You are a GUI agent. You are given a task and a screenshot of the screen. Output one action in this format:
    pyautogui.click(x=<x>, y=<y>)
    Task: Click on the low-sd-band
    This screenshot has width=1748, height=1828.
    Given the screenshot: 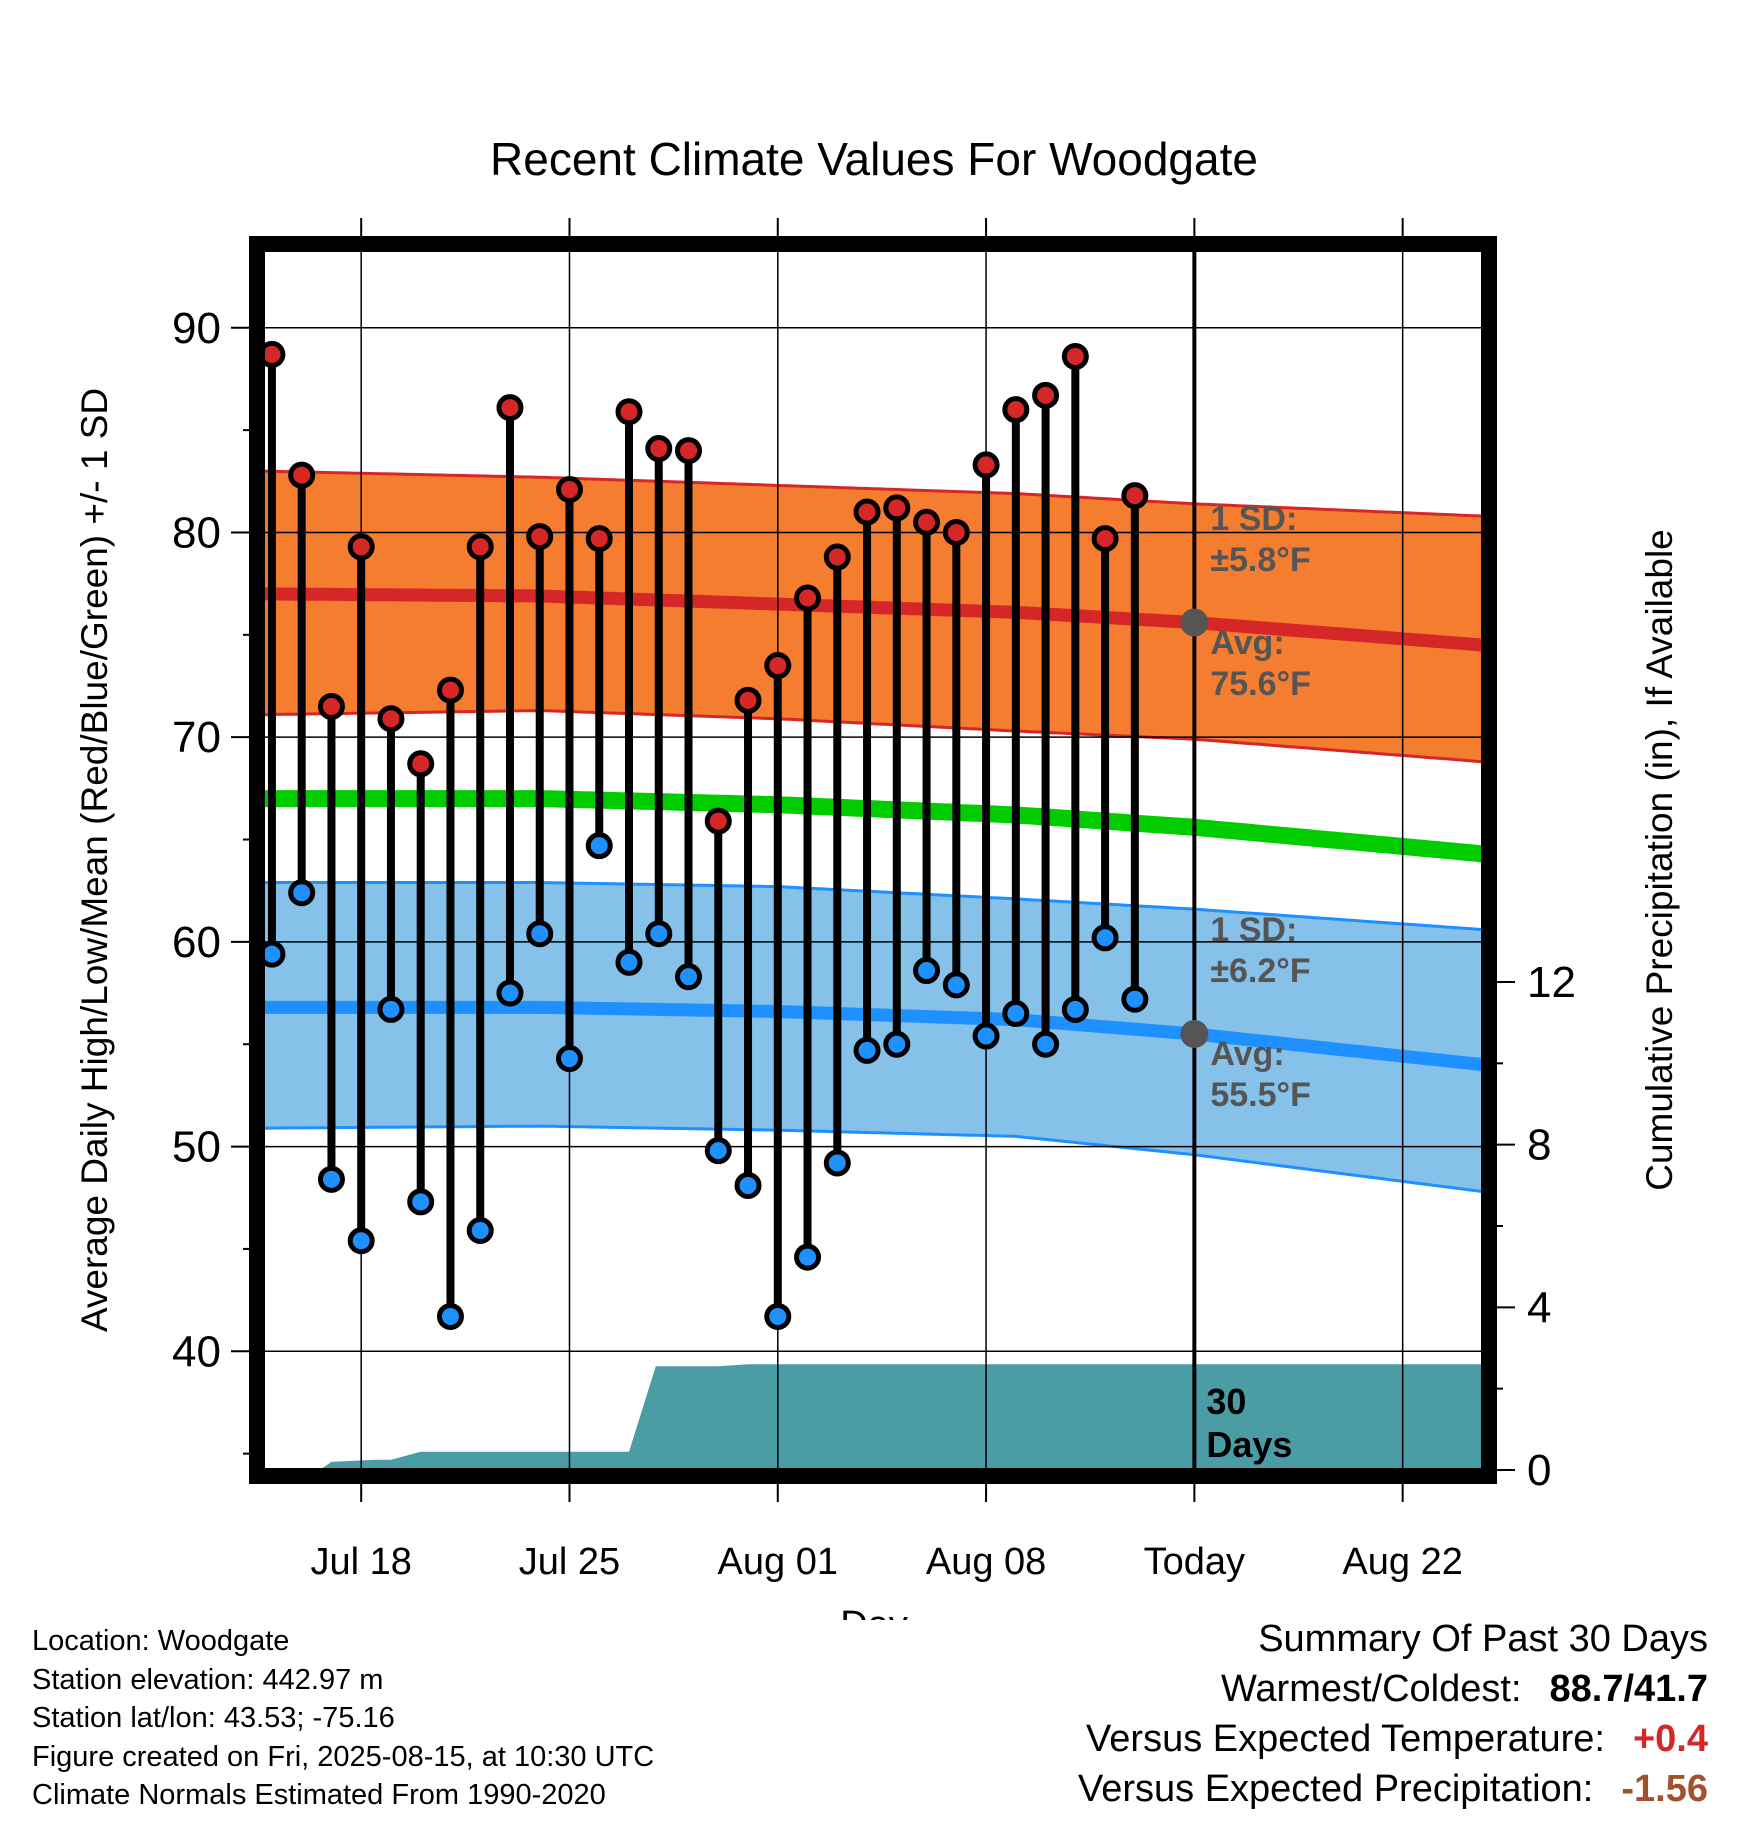 What is the action you would take?
    pyautogui.click(x=873, y=1037)
    